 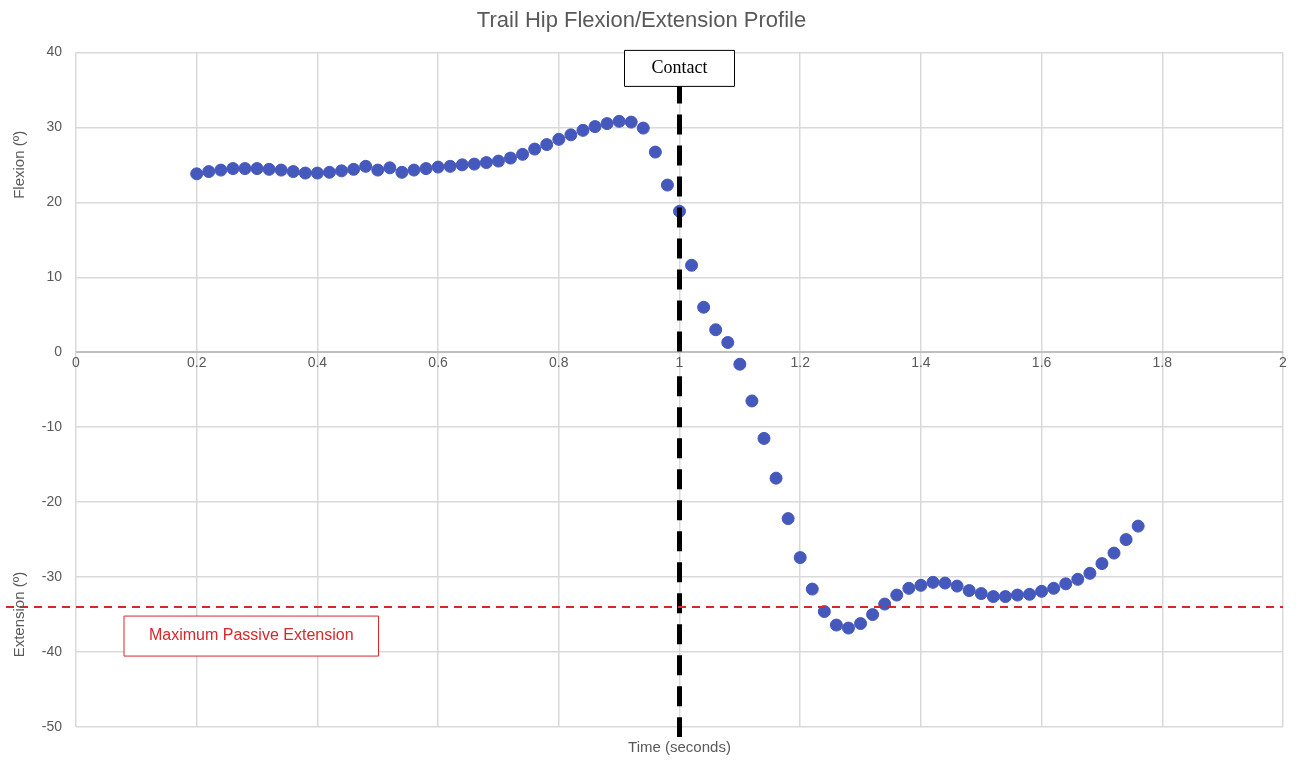 What do you see at coordinates (54, 276) in the screenshot?
I see `y-tick-label: 10` at bounding box center [54, 276].